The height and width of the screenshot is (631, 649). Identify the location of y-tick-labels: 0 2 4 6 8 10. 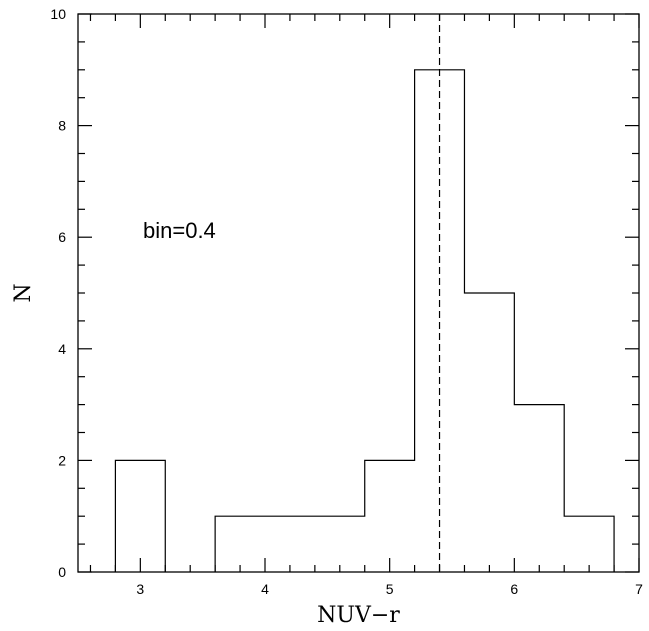
(58, 293).